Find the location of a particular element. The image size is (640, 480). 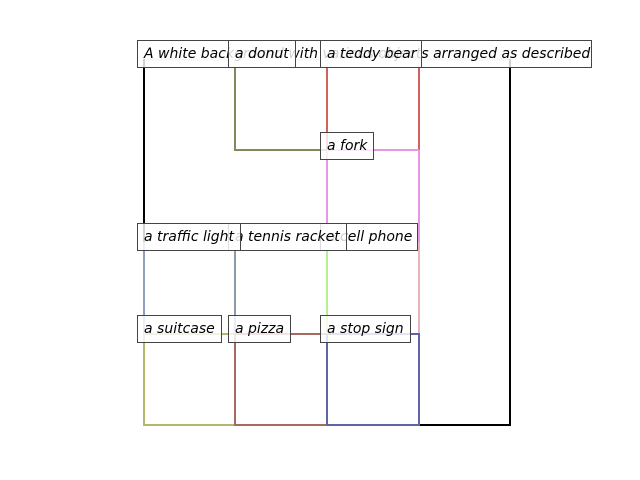

stop-sign-label: a stop sign is located at coordinates (365, 329).